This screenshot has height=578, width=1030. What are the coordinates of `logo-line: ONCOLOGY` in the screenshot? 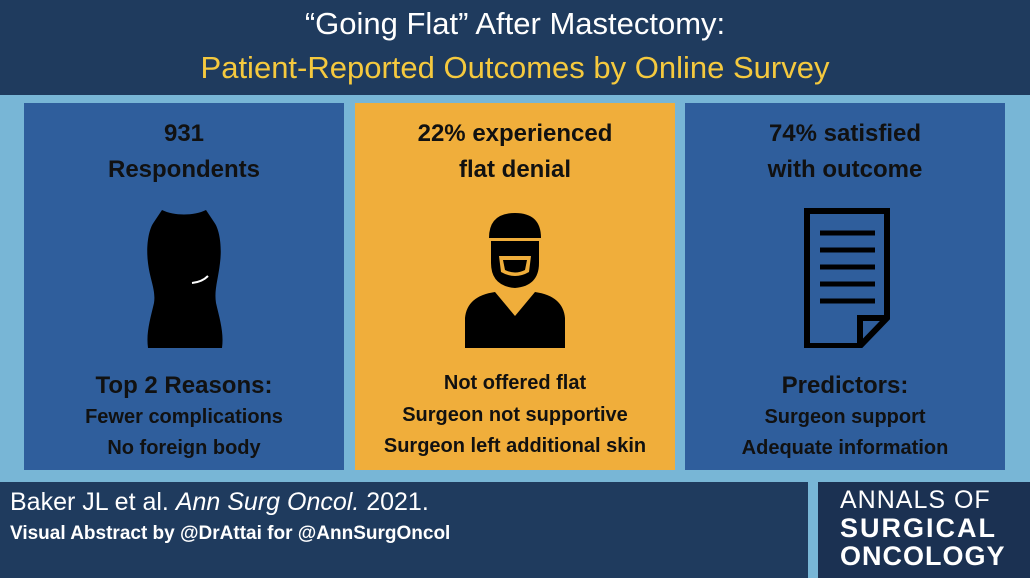 It's located at (923, 556).